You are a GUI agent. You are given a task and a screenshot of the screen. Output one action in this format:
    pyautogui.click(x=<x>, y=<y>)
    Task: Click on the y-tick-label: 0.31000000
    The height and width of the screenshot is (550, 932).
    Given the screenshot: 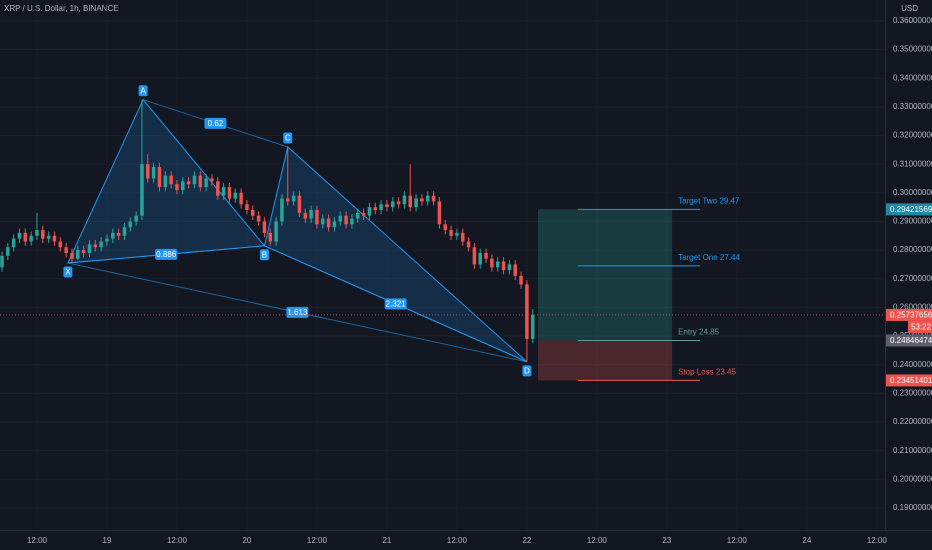 What is the action you would take?
    pyautogui.click(x=912, y=163)
    